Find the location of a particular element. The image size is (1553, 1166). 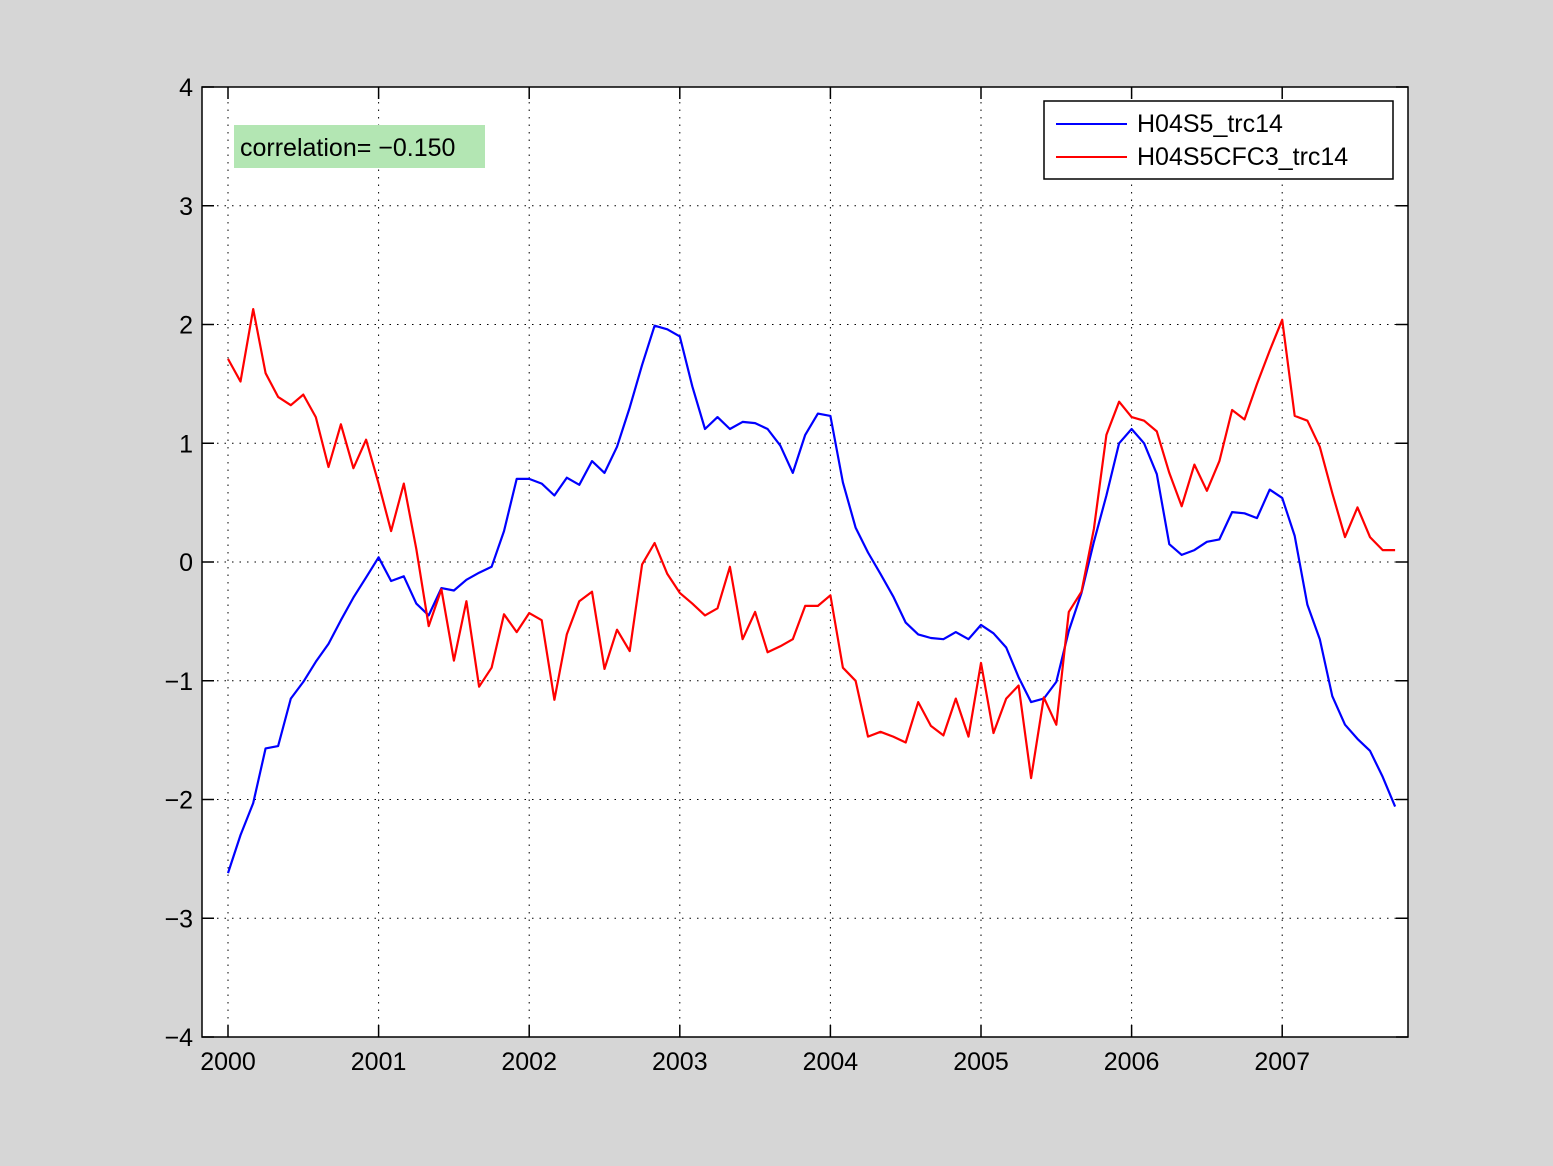

x-tick-label: 2004 is located at coordinates (831, 1062).